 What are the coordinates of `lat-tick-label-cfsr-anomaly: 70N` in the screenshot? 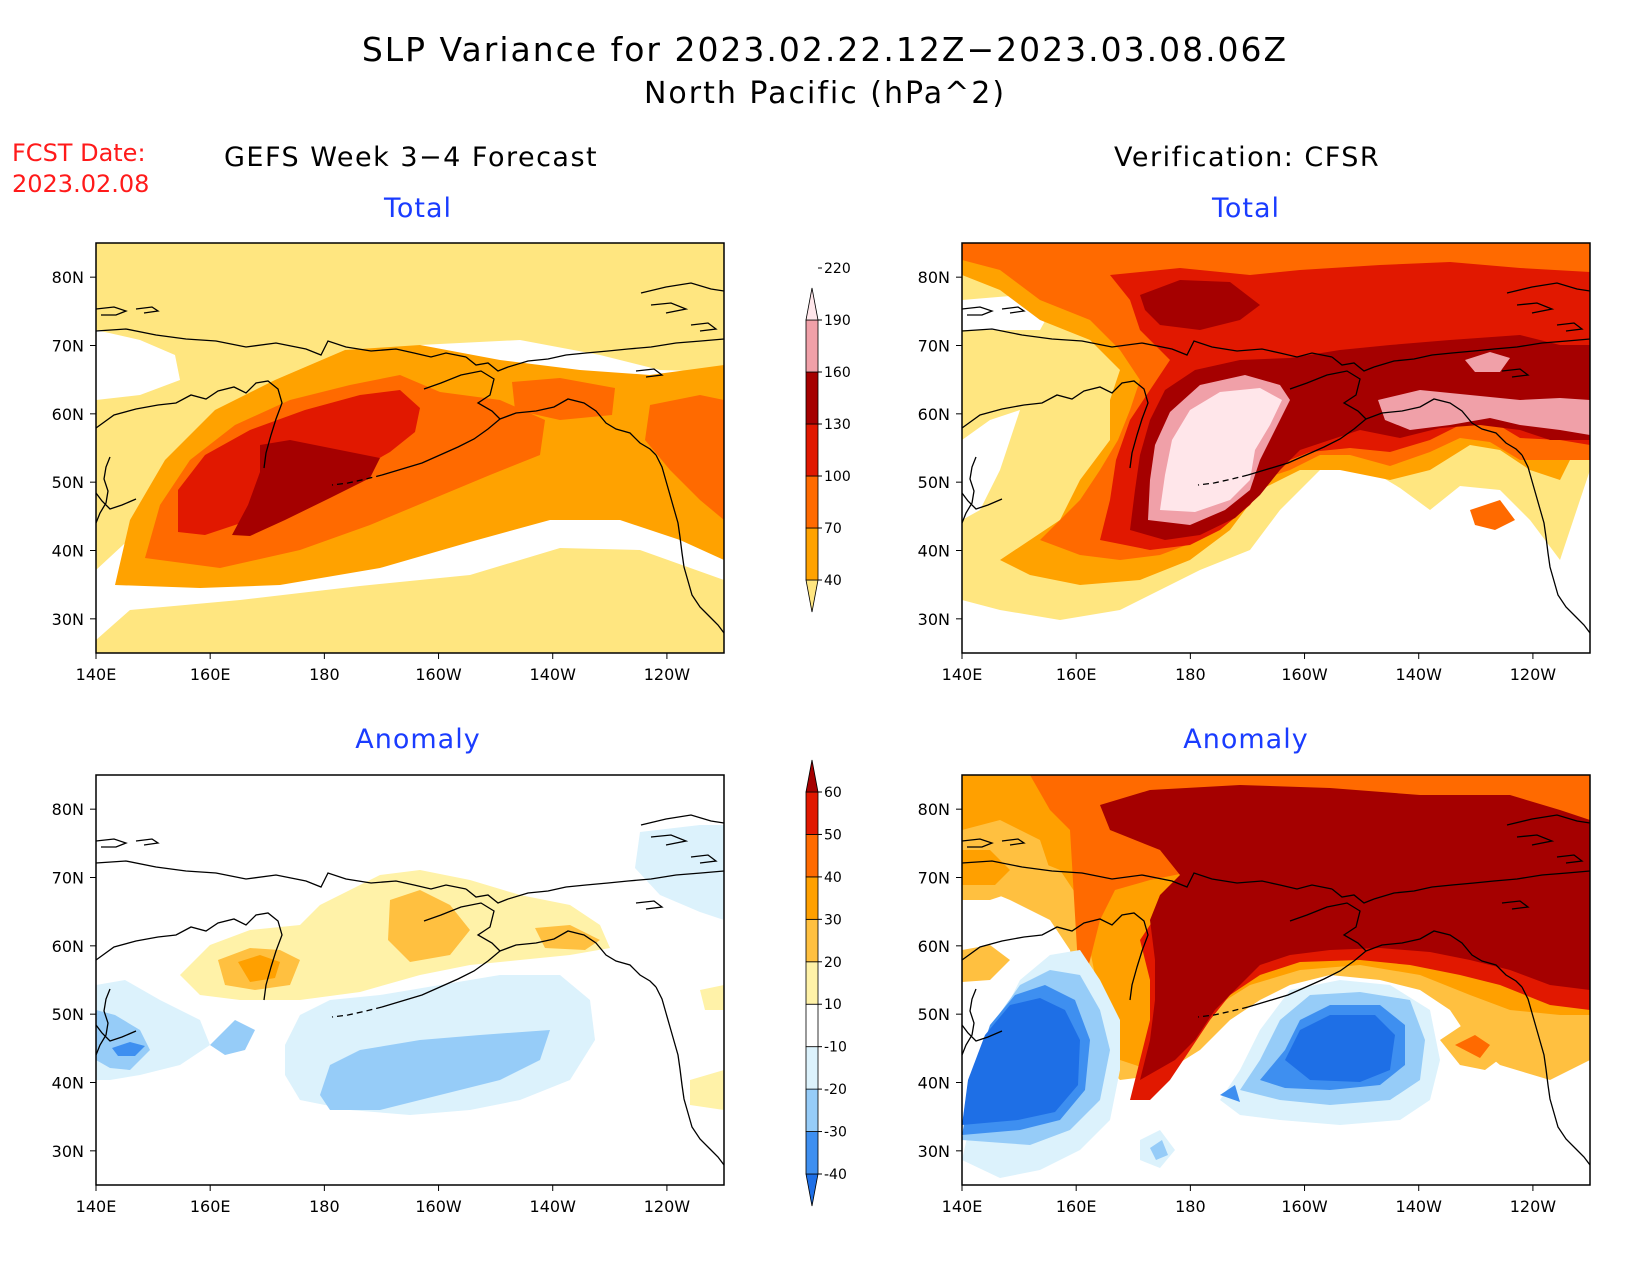 It's located at (934, 878).